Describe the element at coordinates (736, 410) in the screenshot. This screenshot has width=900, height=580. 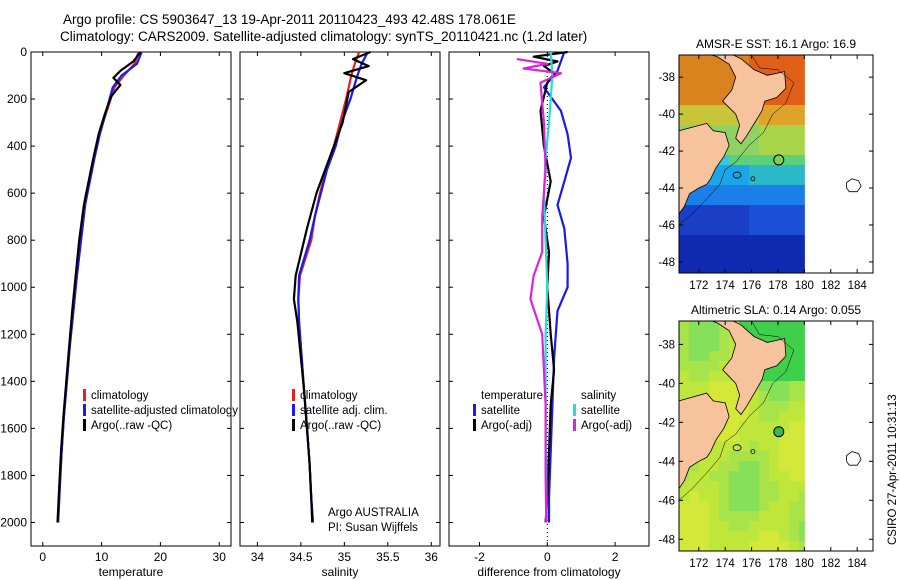
I see `bathymetry-contour` at that location.